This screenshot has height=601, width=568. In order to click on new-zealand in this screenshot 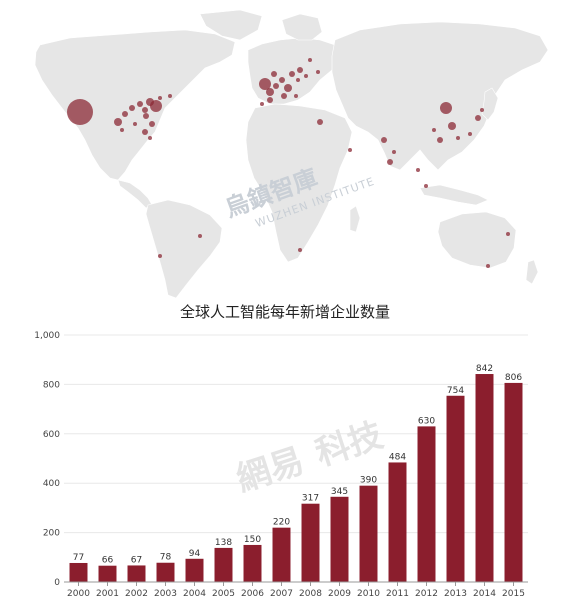, I will do `click(532, 272)`.